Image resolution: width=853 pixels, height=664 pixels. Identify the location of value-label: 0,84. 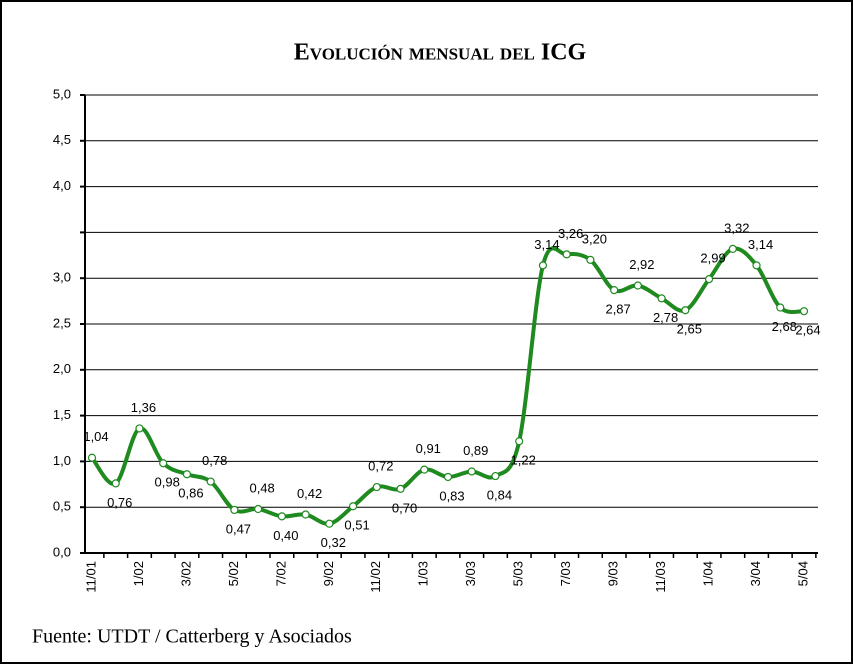
(499, 494).